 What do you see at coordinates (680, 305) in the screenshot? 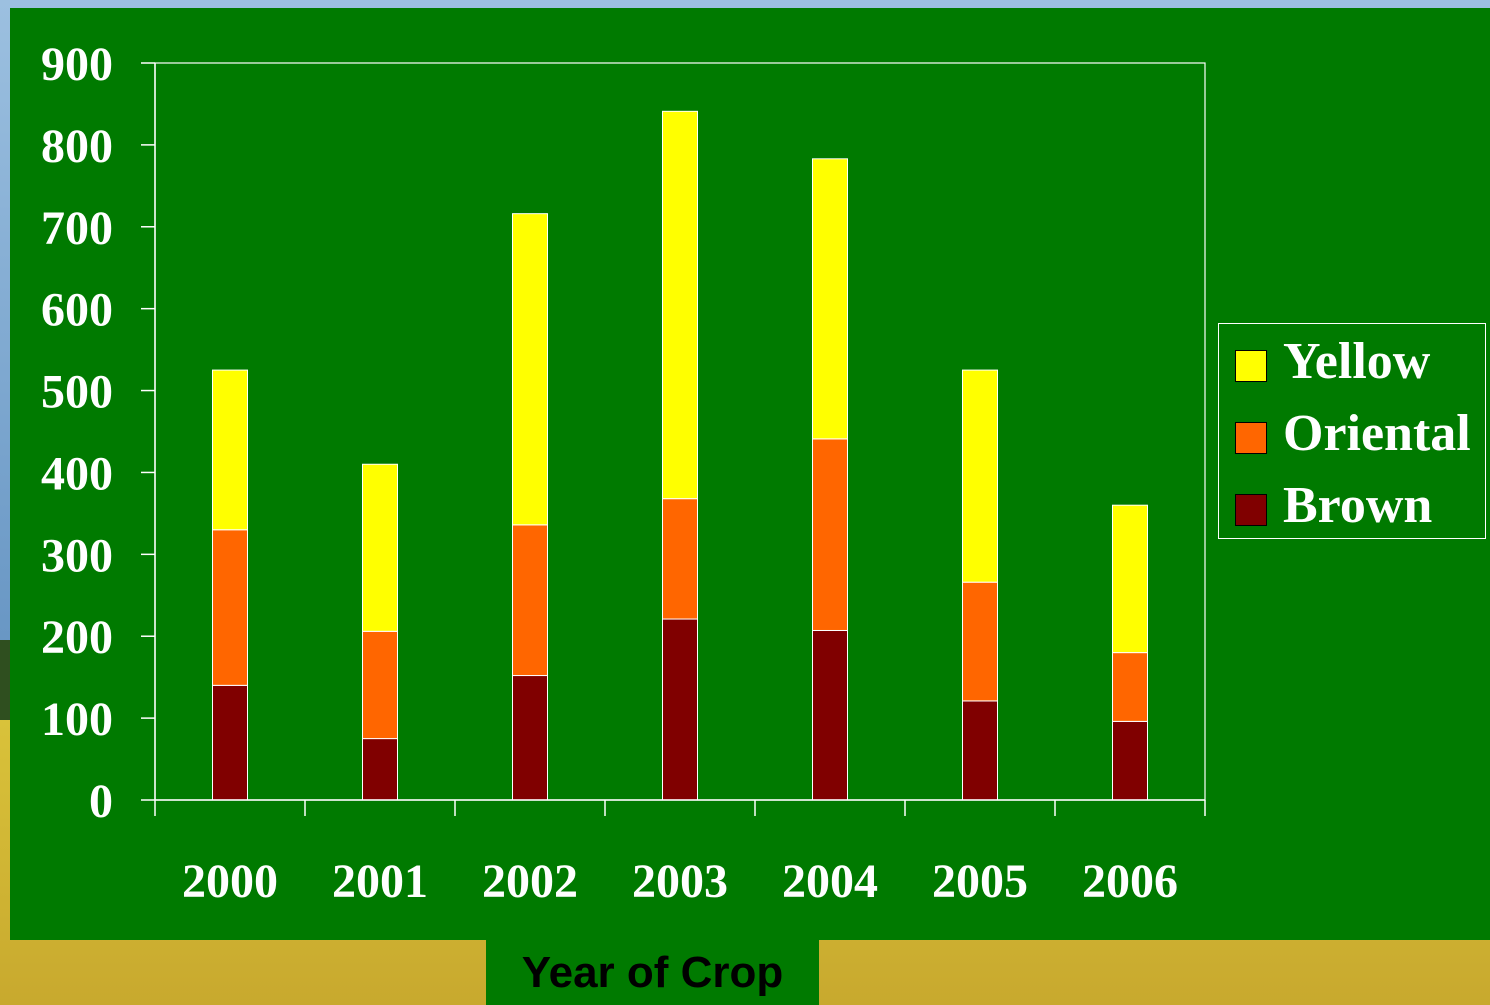
I see `bar-yellow-2003` at bounding box center [680, 305].